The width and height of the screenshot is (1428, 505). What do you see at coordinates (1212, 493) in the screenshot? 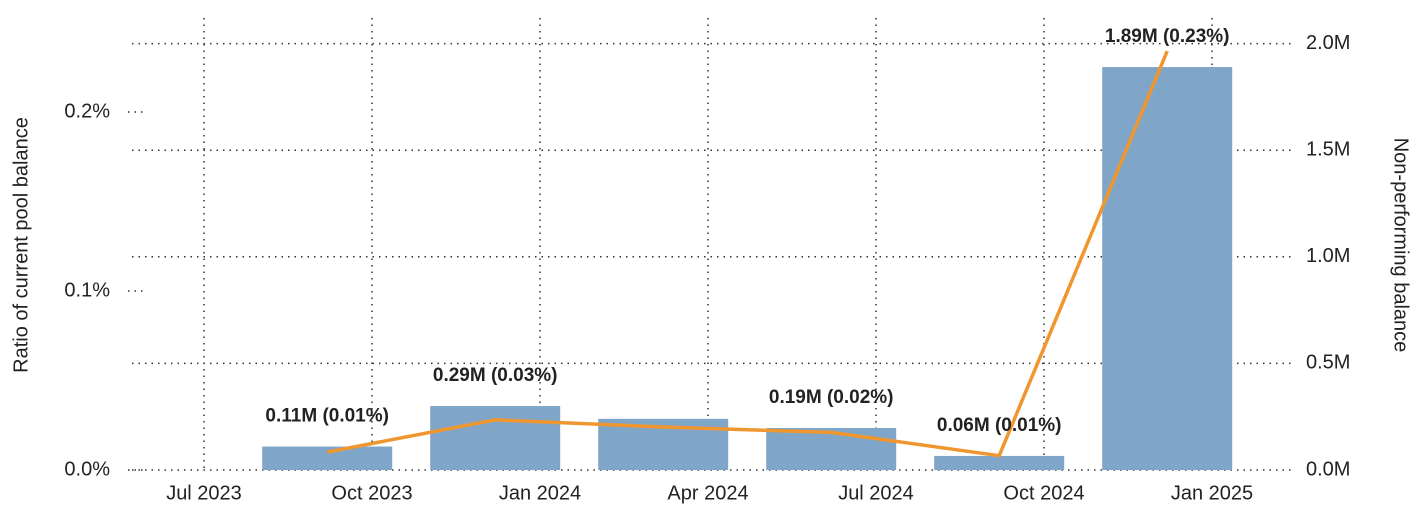
I see `x-tick-label: Jan 2025` at bounding box center [1212, 493].